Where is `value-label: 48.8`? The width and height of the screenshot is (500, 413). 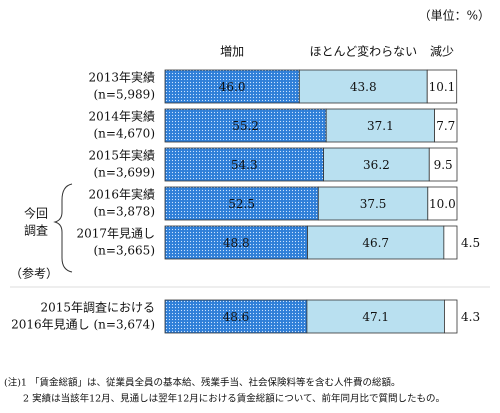
value-label: 48.8 is located at coordinates (236, 243).